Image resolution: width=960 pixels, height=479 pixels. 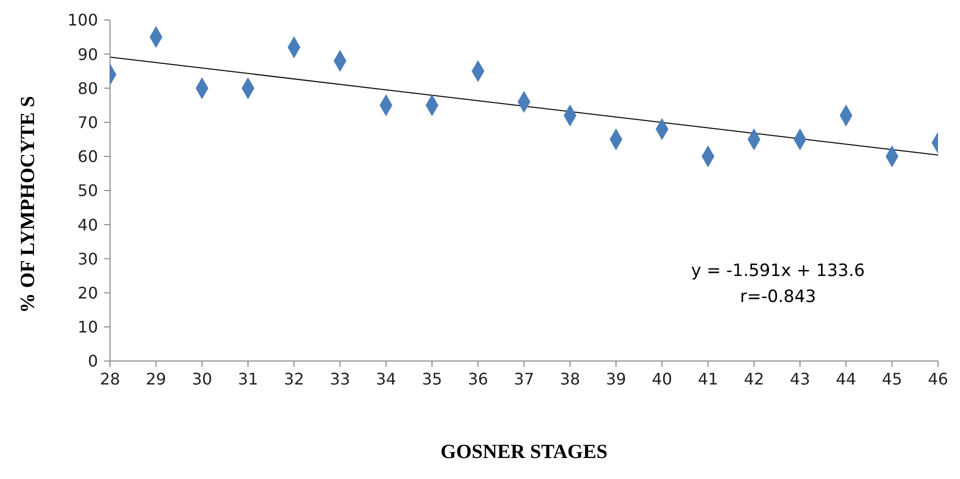 I want to click on x-tick-label: 38, so click(x=570, y=378).